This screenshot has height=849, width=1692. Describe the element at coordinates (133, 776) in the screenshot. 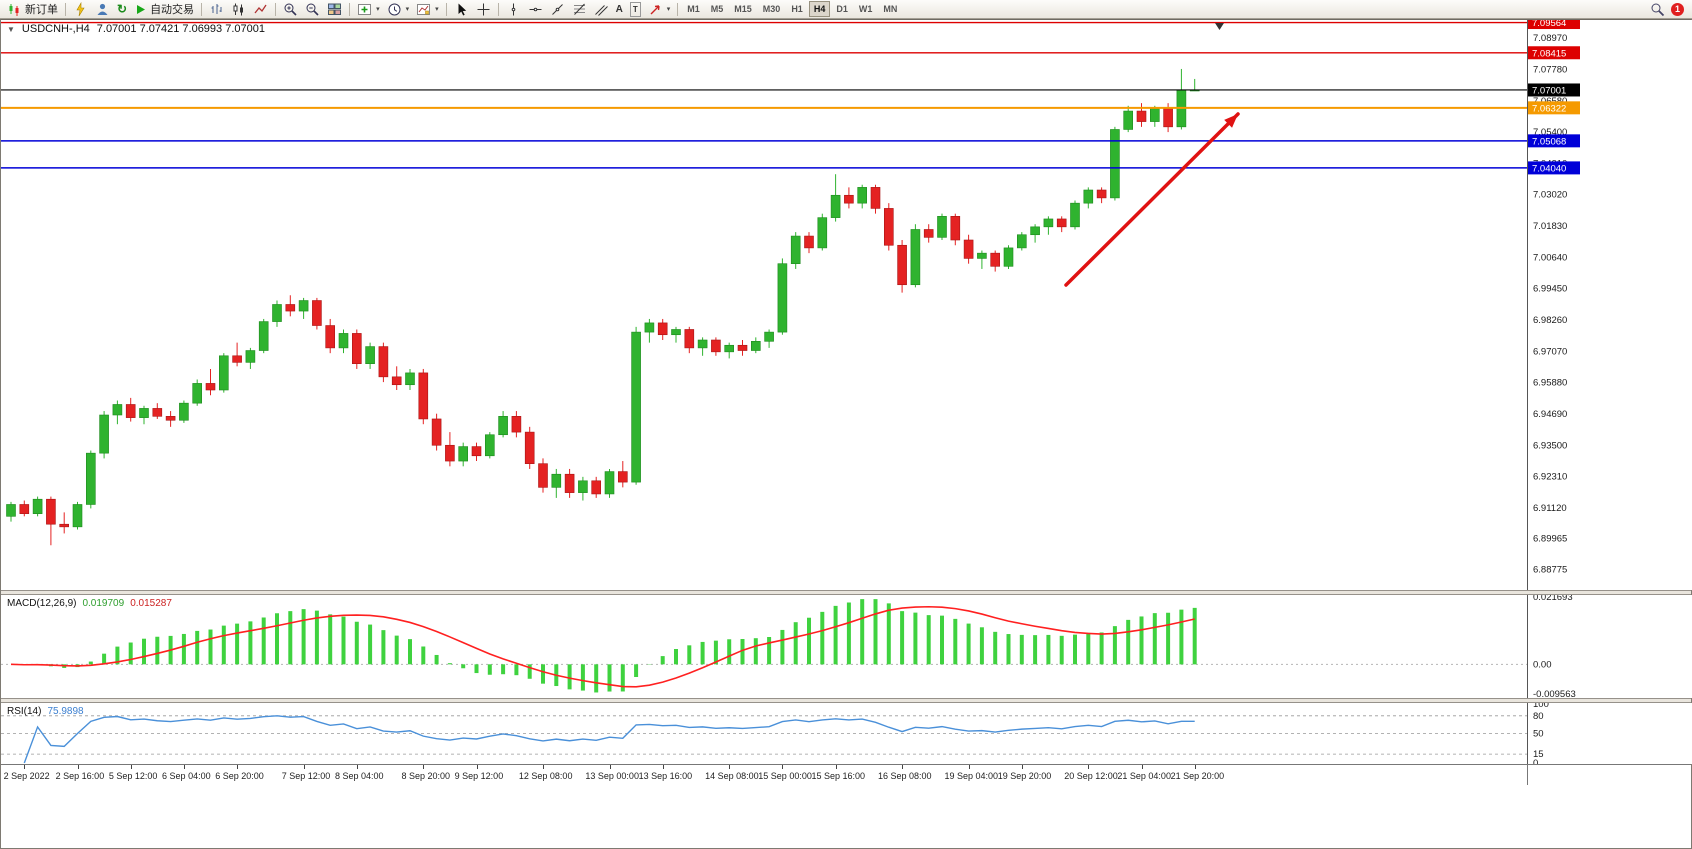

I see `time-label: 5 Sep 12:00` at that location.